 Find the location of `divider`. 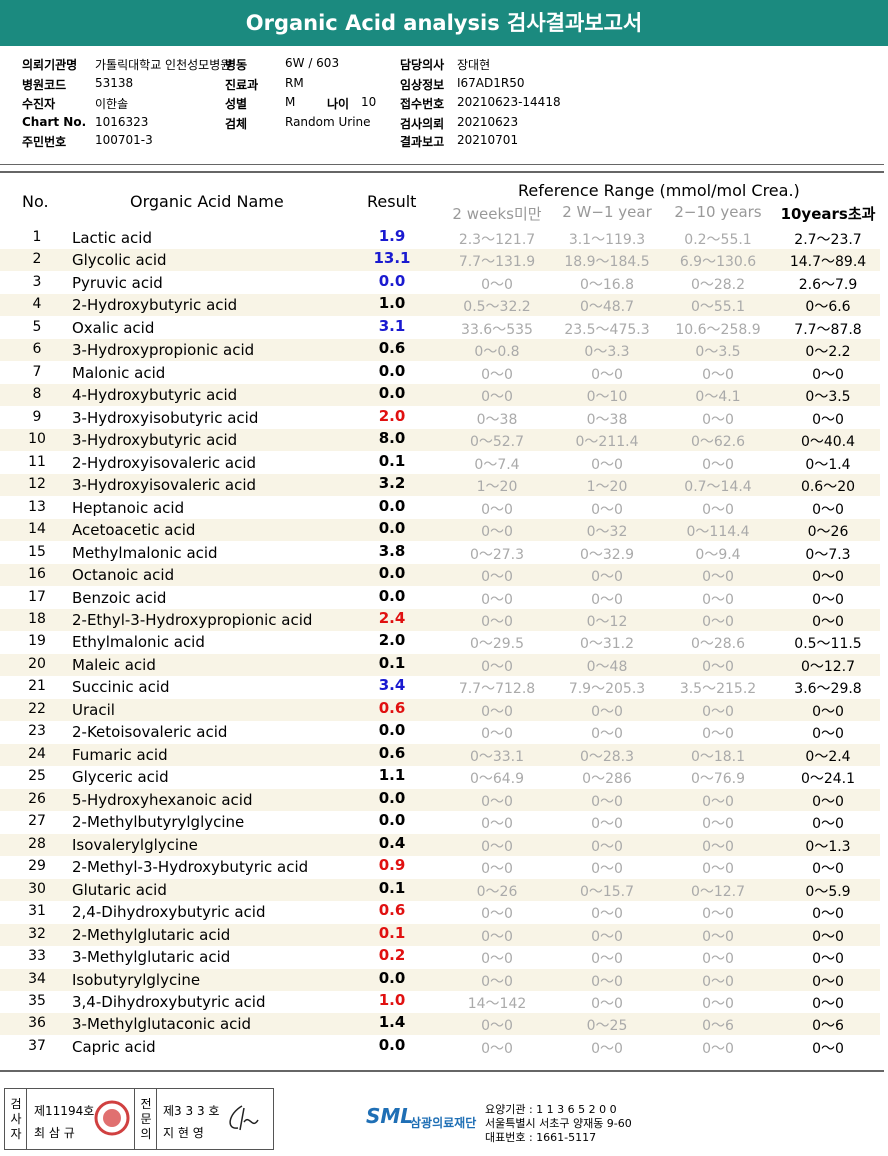

divider is located at coordinates (442, 1071).